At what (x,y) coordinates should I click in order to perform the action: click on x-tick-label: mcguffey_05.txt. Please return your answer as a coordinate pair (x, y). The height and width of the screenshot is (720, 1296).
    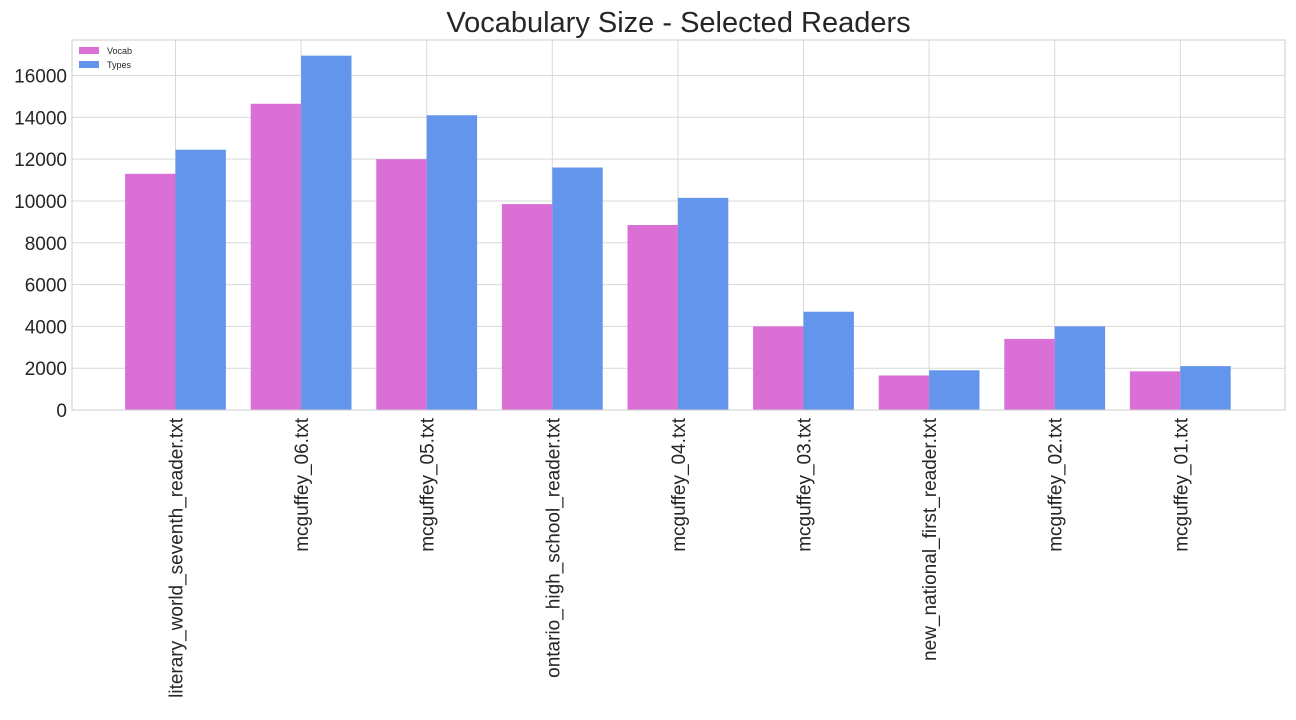
    Looking at the image, I should click on (428, 484).